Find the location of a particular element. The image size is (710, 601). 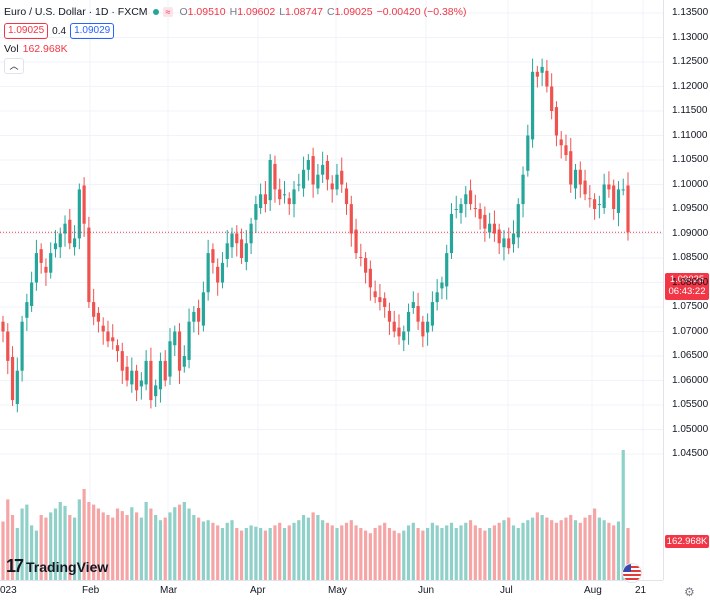

logo-text: TradingView is located at coordinates (67, 566).